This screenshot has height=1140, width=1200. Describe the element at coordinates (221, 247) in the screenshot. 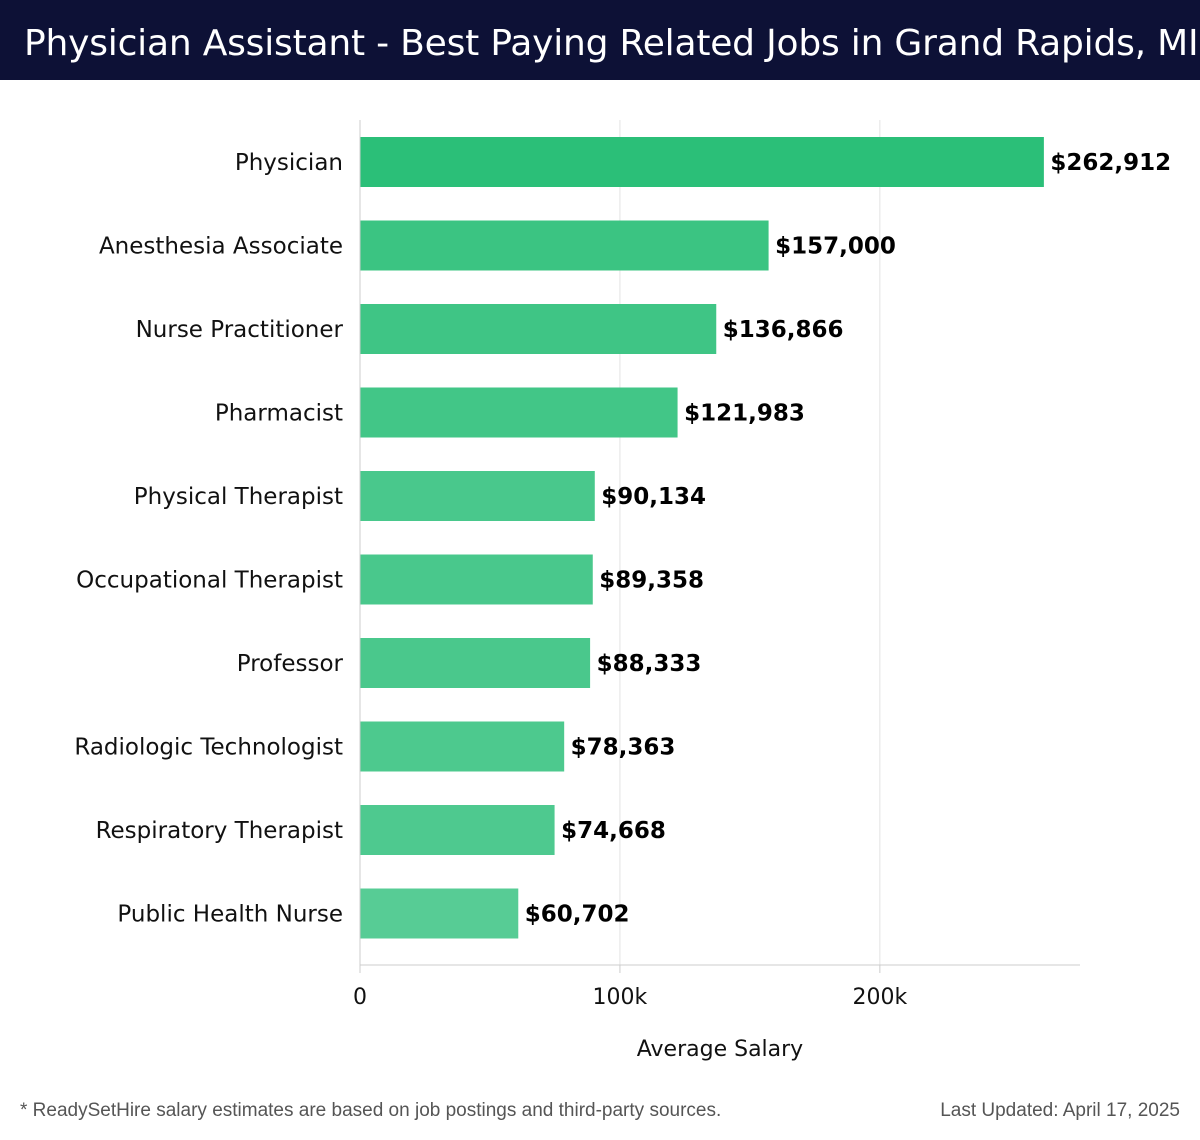

I see `category-label: Anesthesia Associate` at that location.